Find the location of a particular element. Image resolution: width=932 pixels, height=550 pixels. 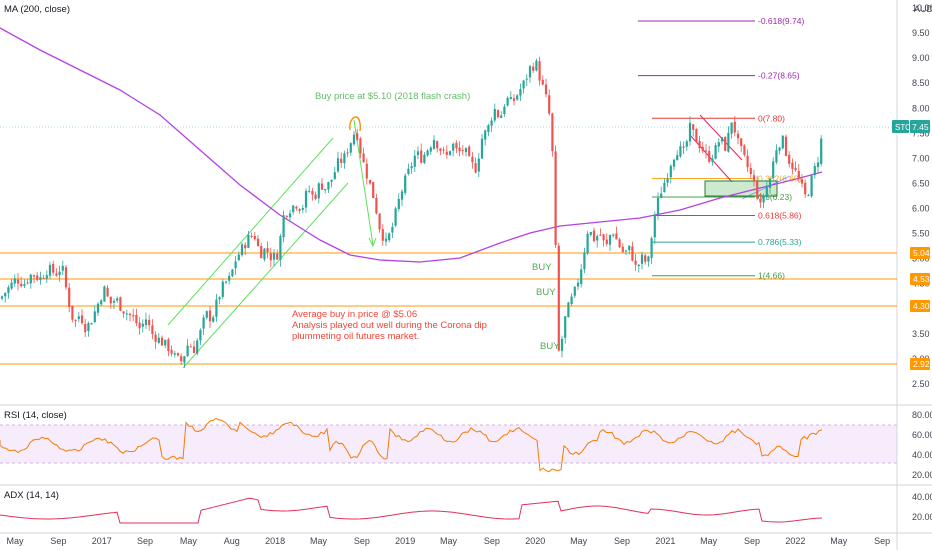

rsi-tick-label: 80.00 is located at coordinates (922, 415).